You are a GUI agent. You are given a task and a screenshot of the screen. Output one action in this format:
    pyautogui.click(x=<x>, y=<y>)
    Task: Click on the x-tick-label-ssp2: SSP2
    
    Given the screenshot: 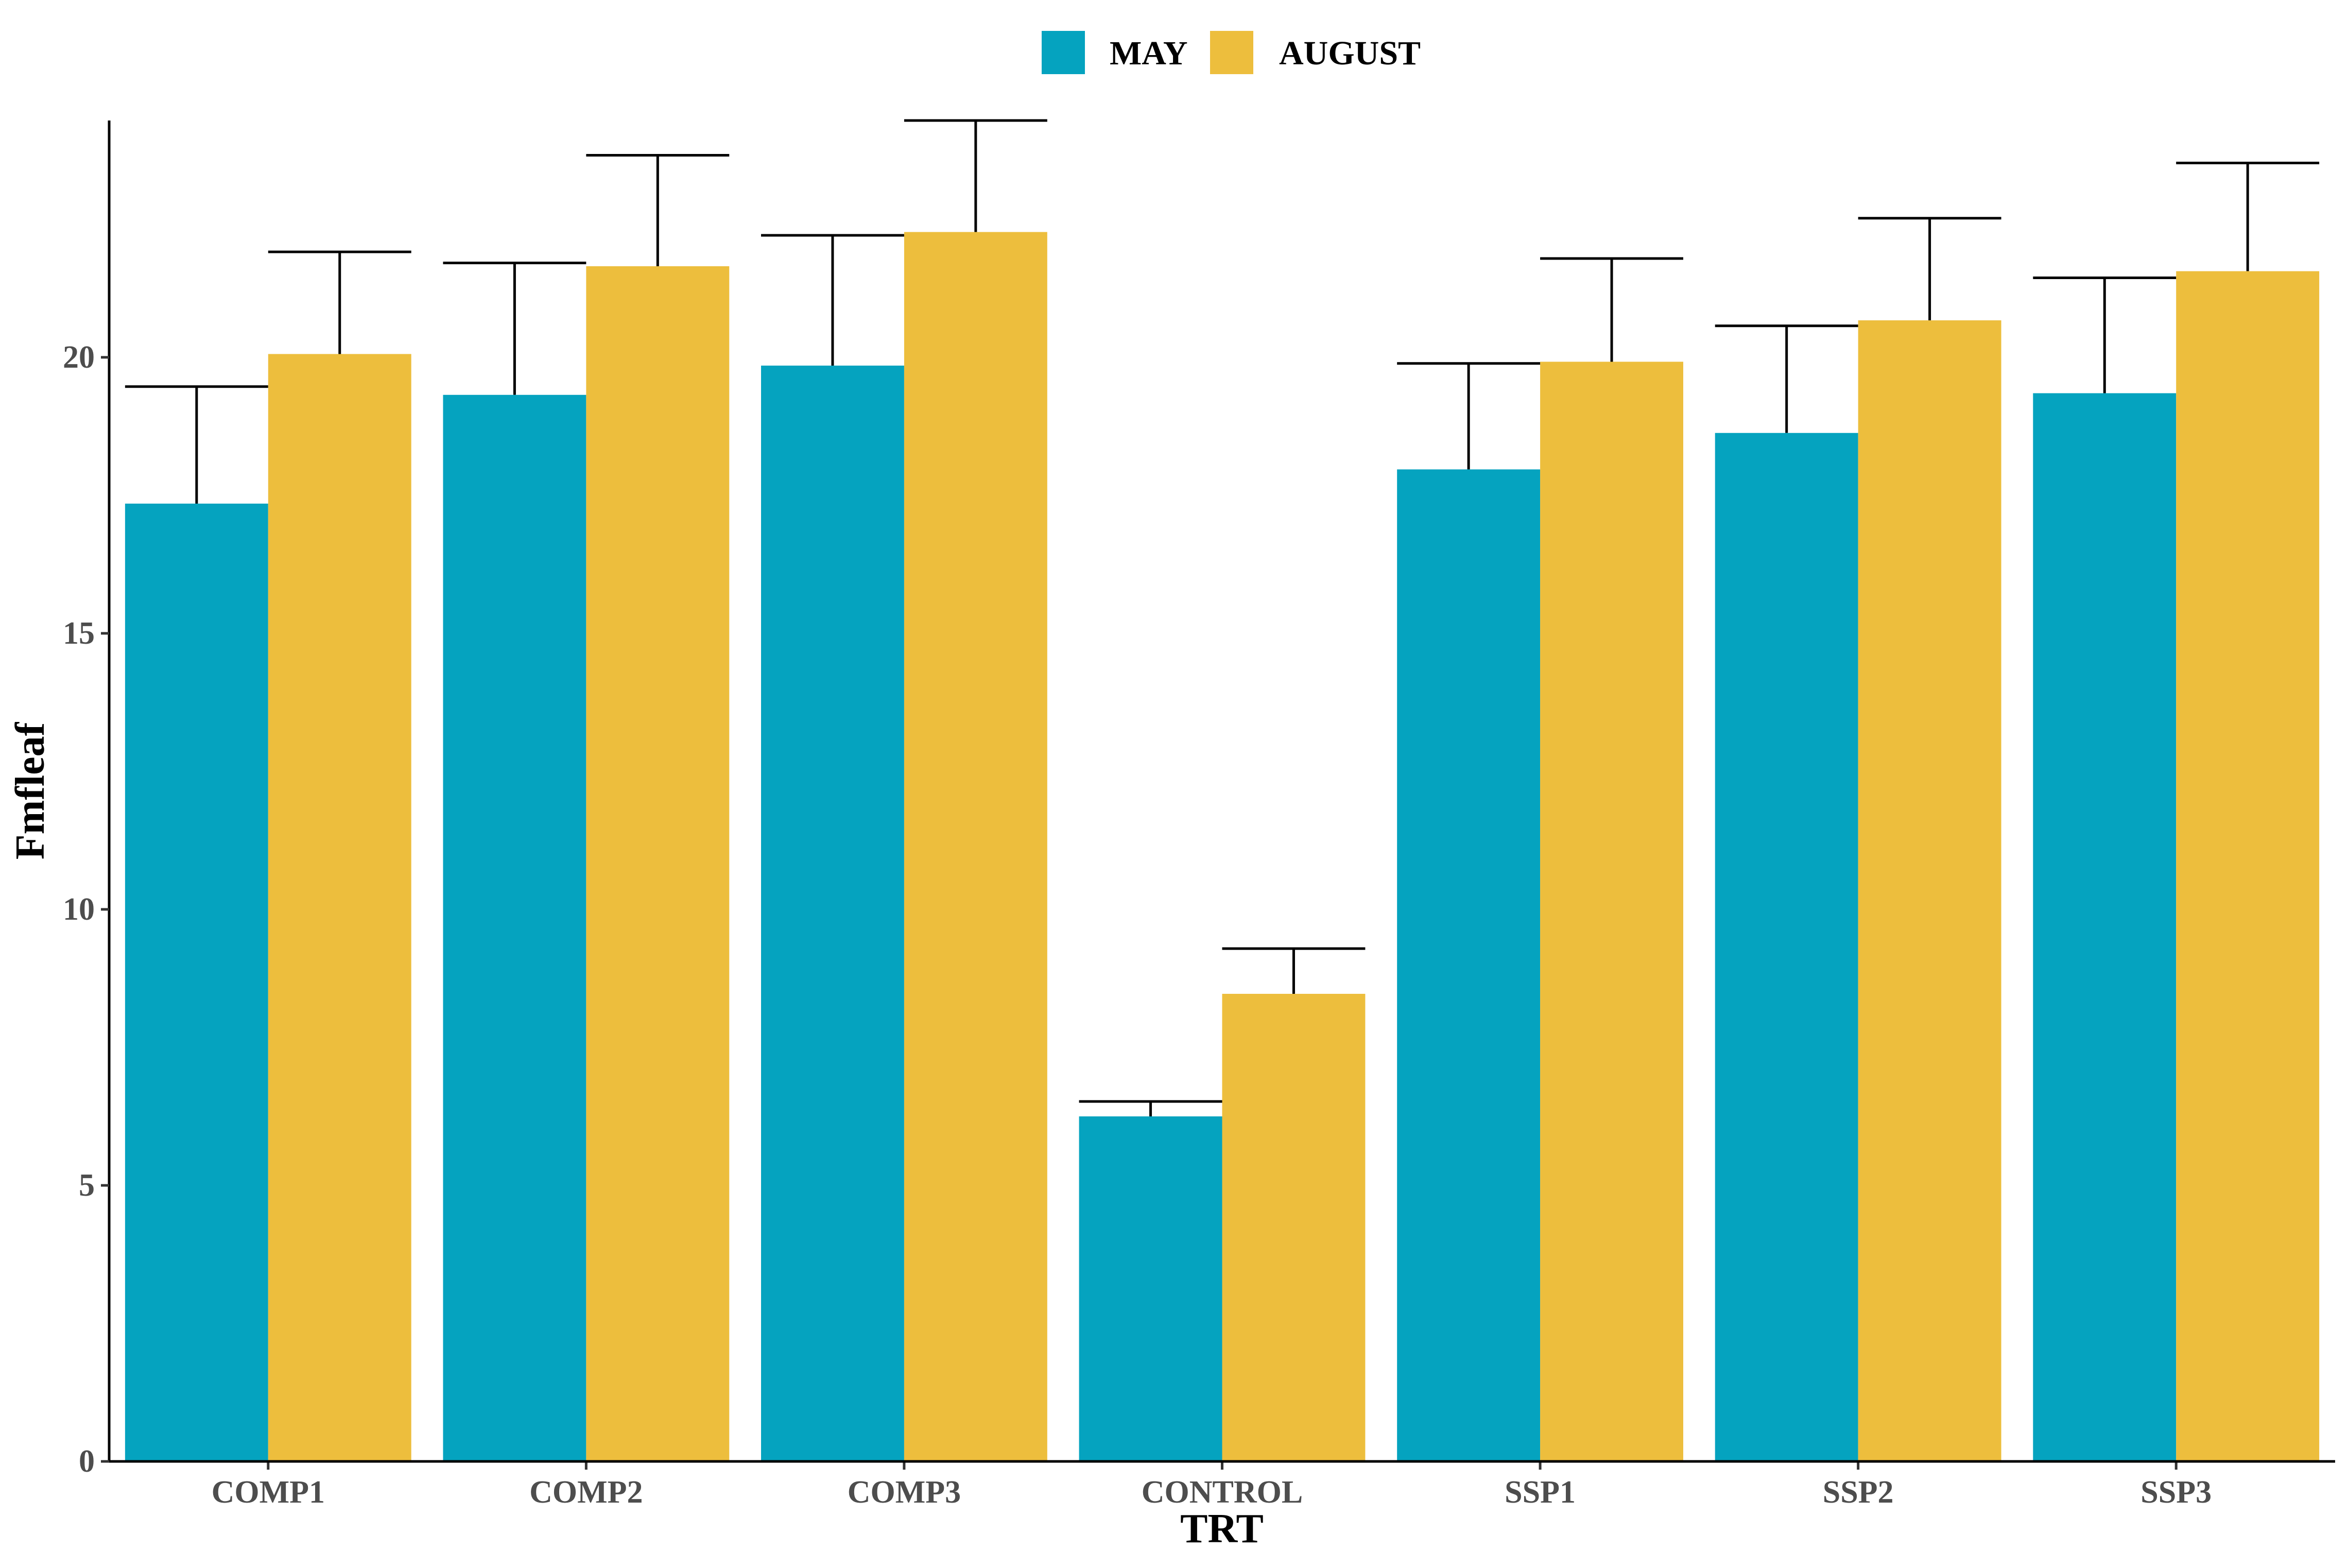 What is the action you would take?
    pyautogui.click(x=1859, y=1492)
    